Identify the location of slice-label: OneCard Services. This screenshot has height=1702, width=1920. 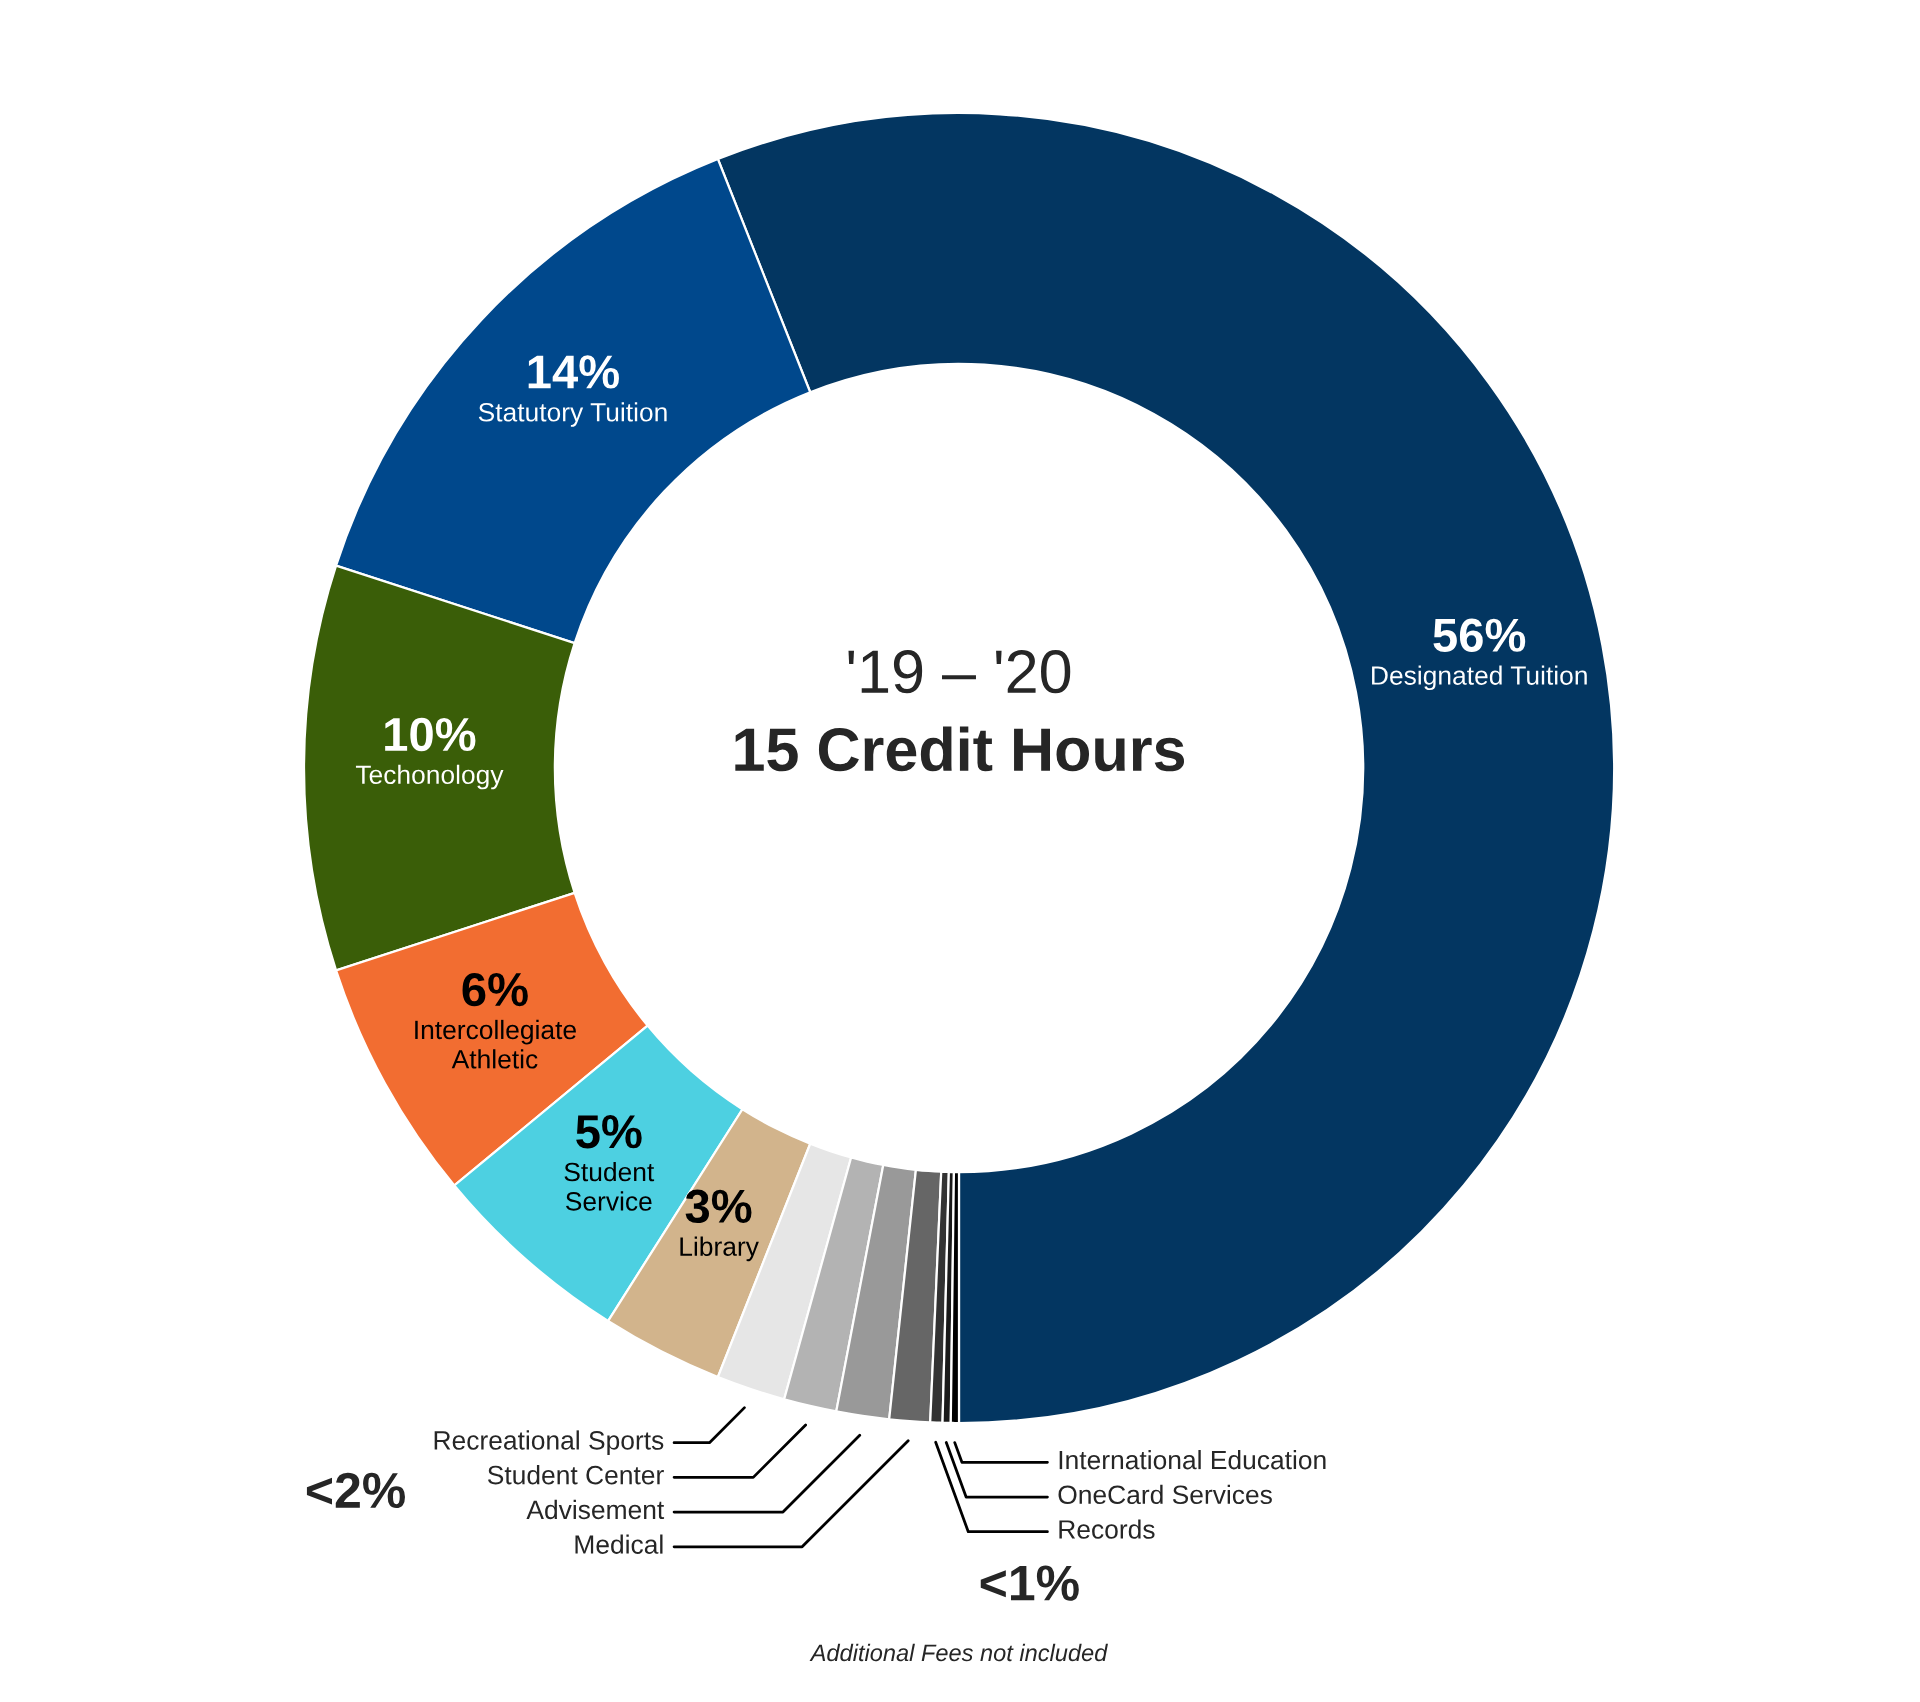
(1165, 1494).